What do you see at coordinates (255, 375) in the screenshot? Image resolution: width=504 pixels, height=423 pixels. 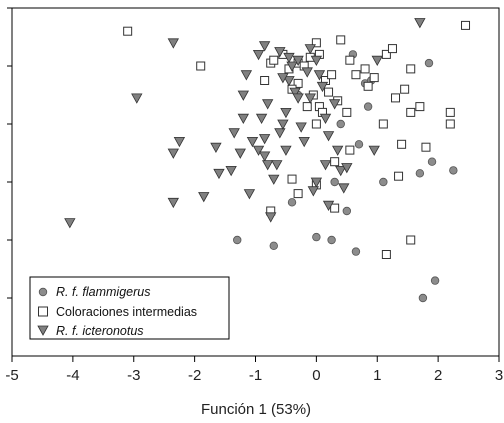 I see `x-tick-label: -1` at bounding box center [255, 375].